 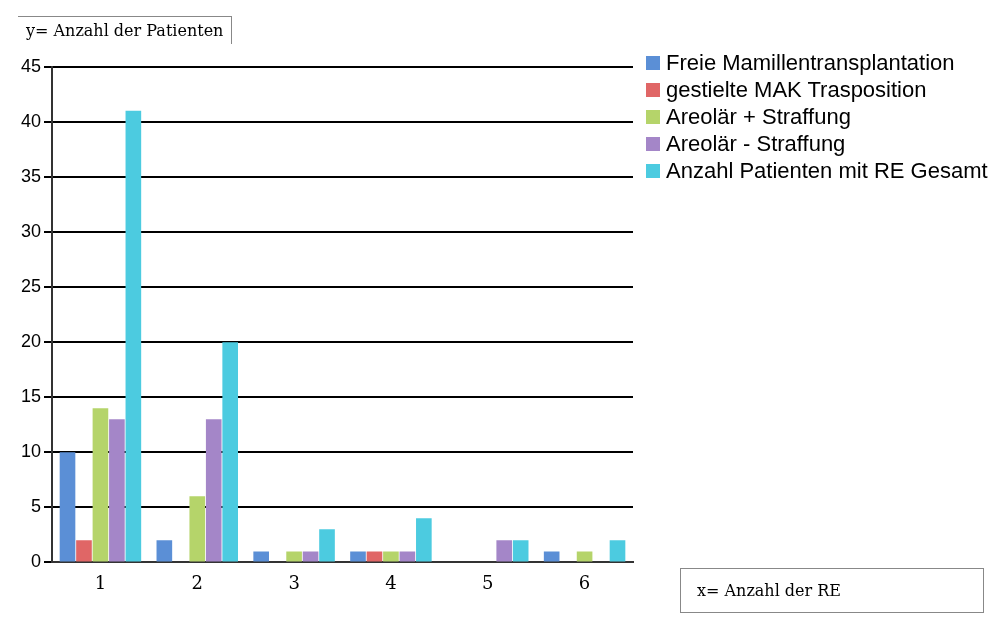 What do you see at coordinates (31, 175) in the screenshot?
I see `y-tick-label: 35` at bounding box center [31, 175].